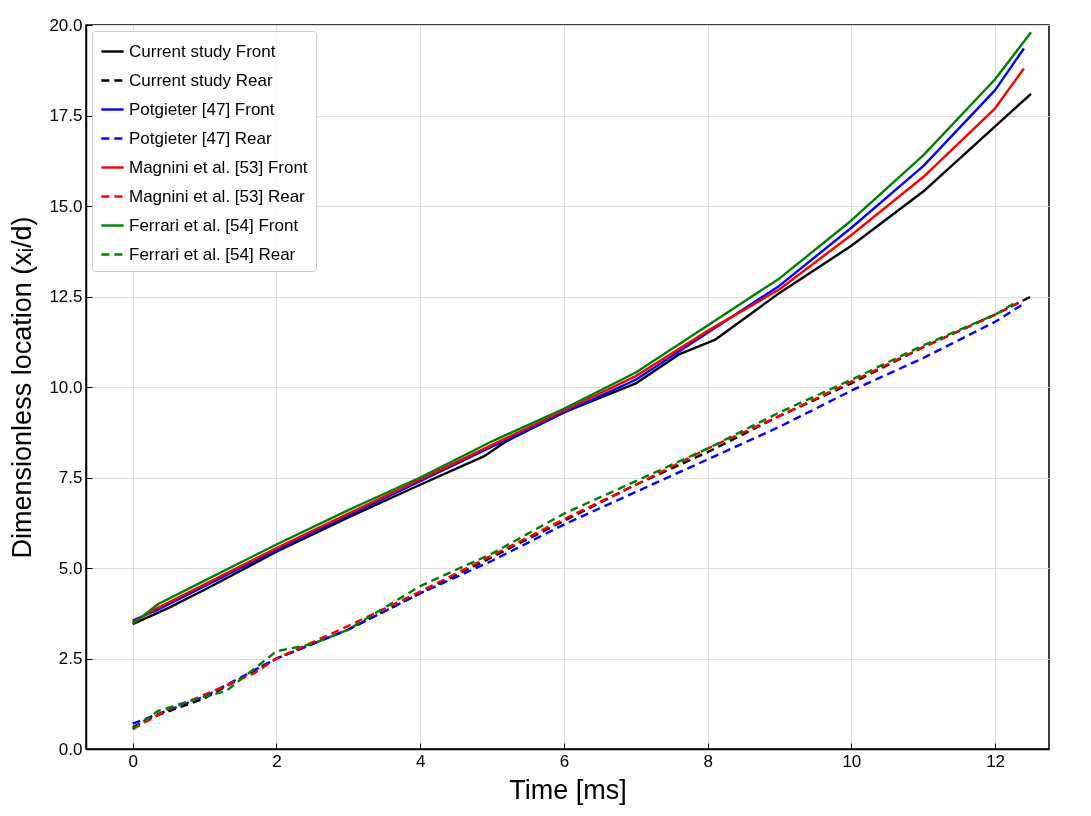 The height and width of the screenshot is (816, 1091). What do you see at coordinates (214, 225) in the screenshot?
I see `legend-label: Ferrari et al. [54] Front` at bounding box center [214, 225].